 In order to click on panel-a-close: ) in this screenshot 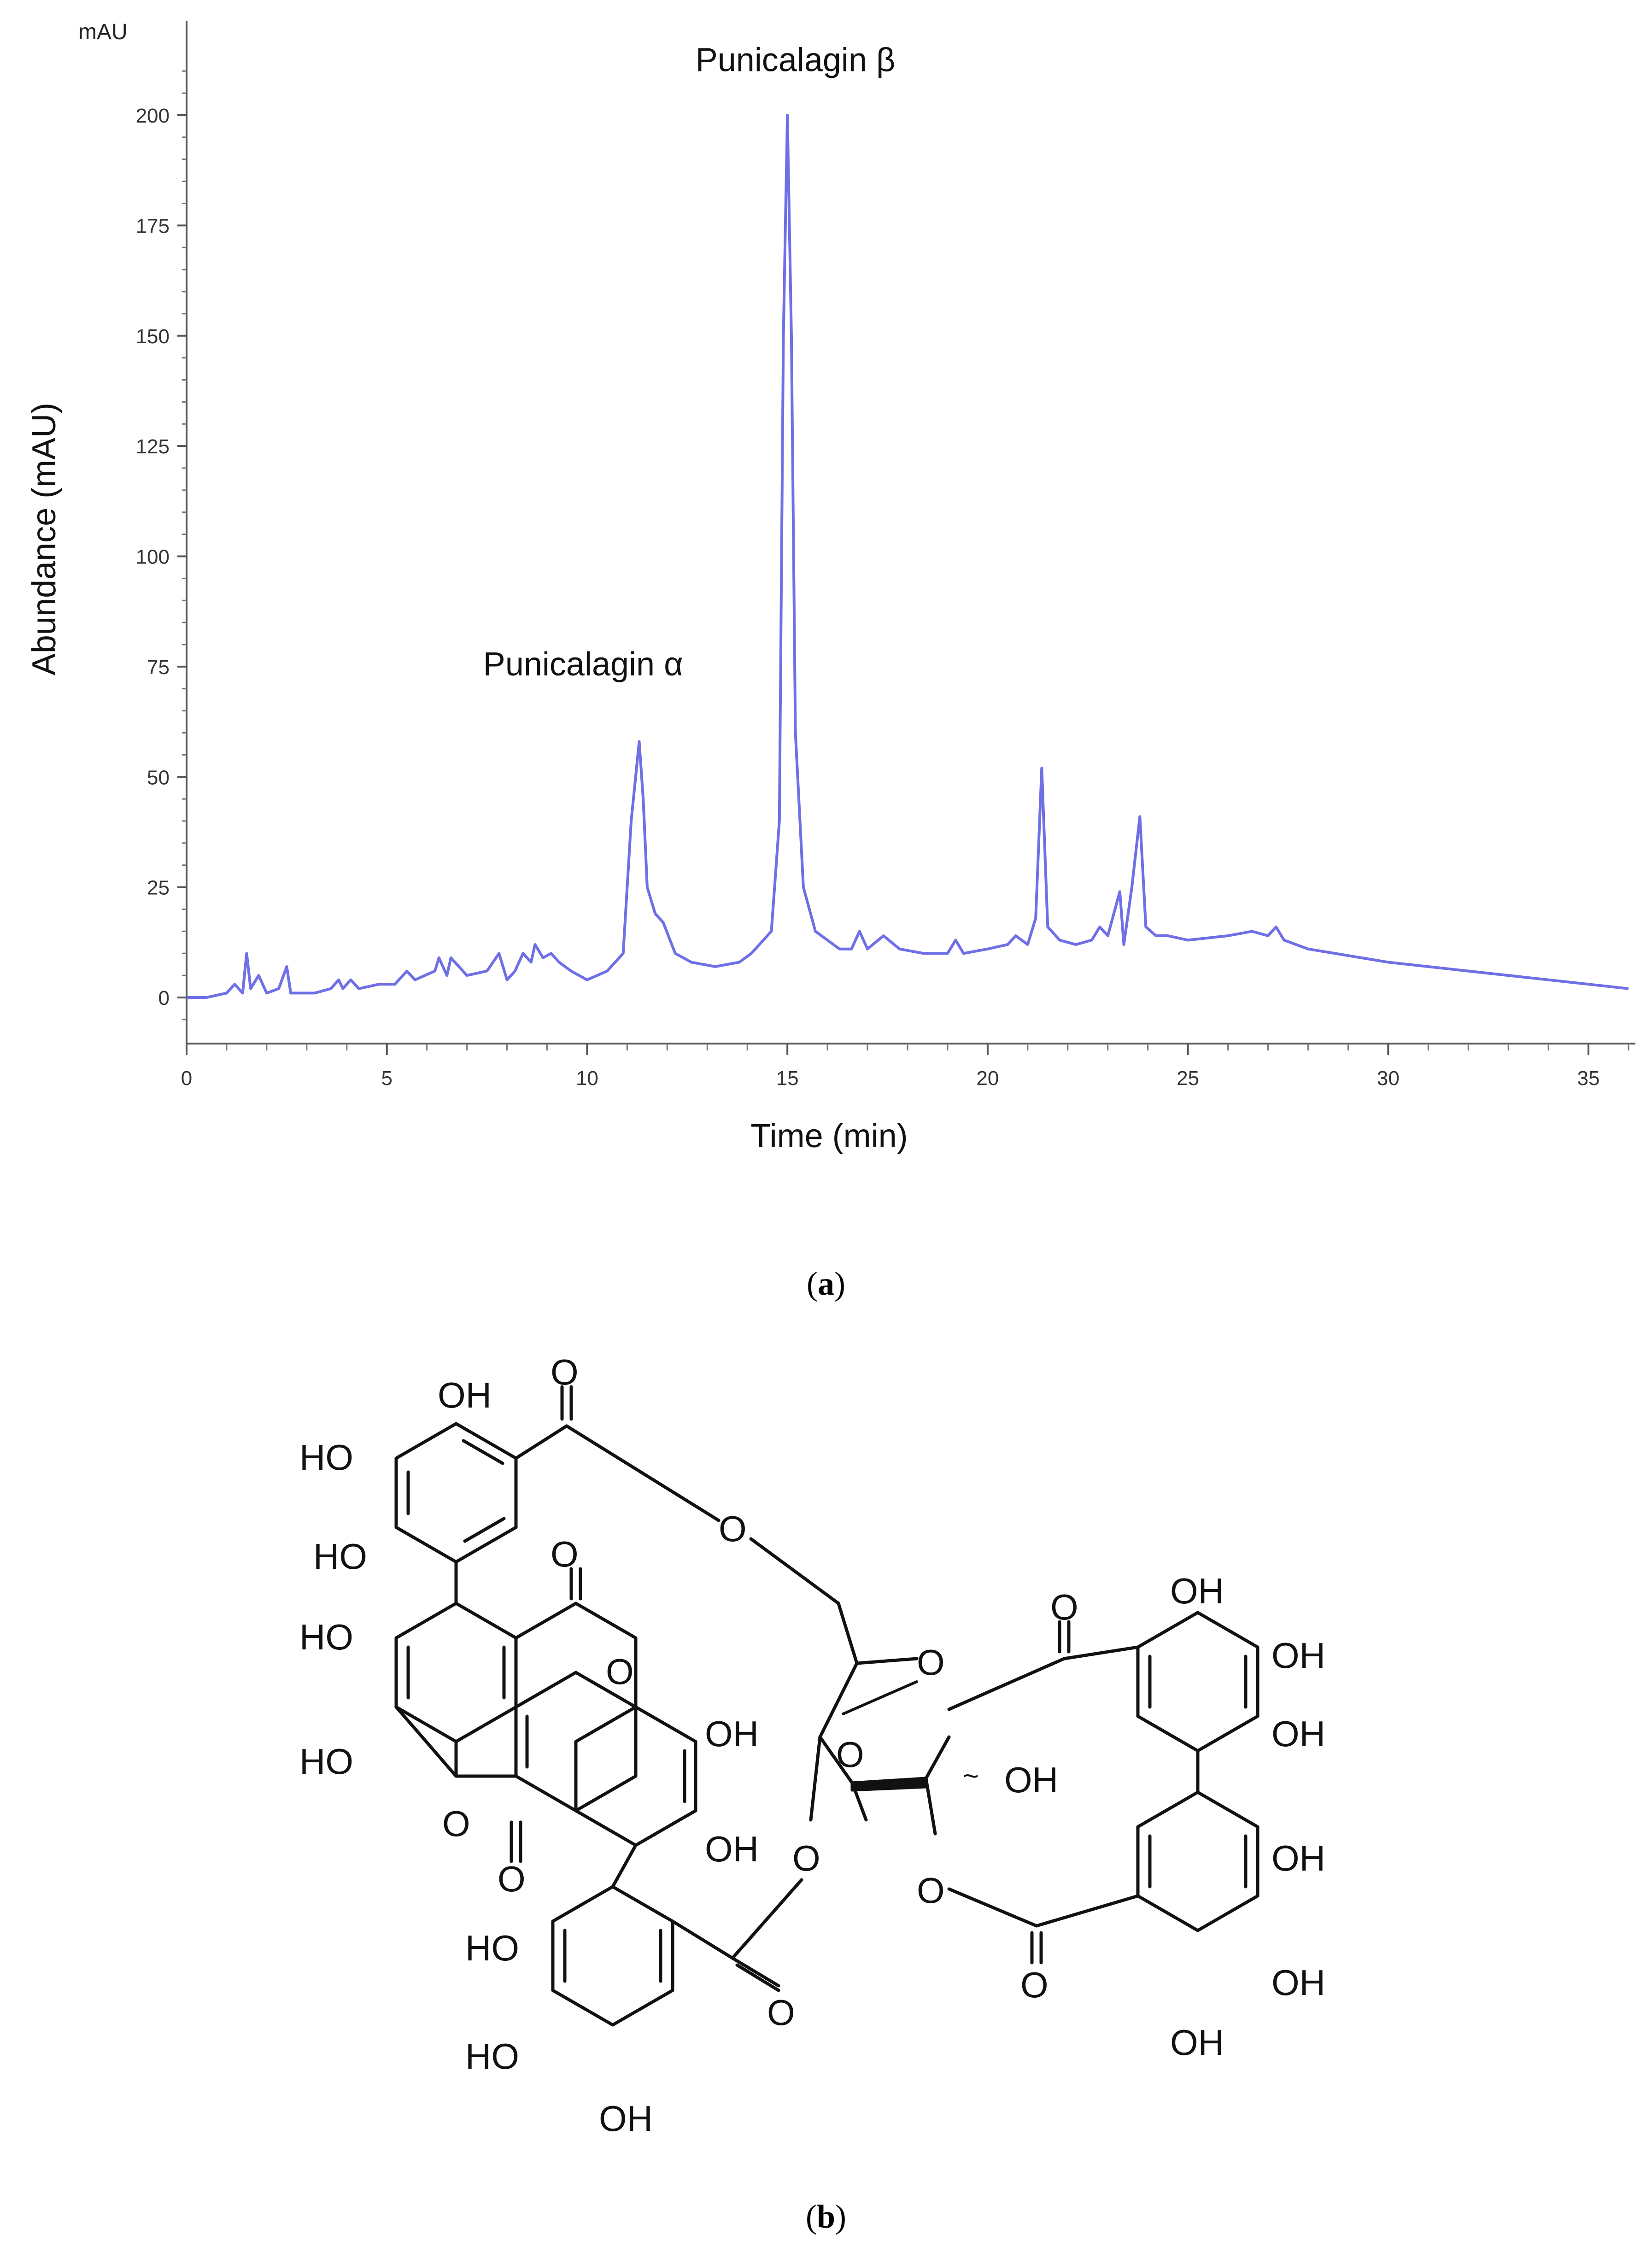, I will do `click(840, 1283)`.